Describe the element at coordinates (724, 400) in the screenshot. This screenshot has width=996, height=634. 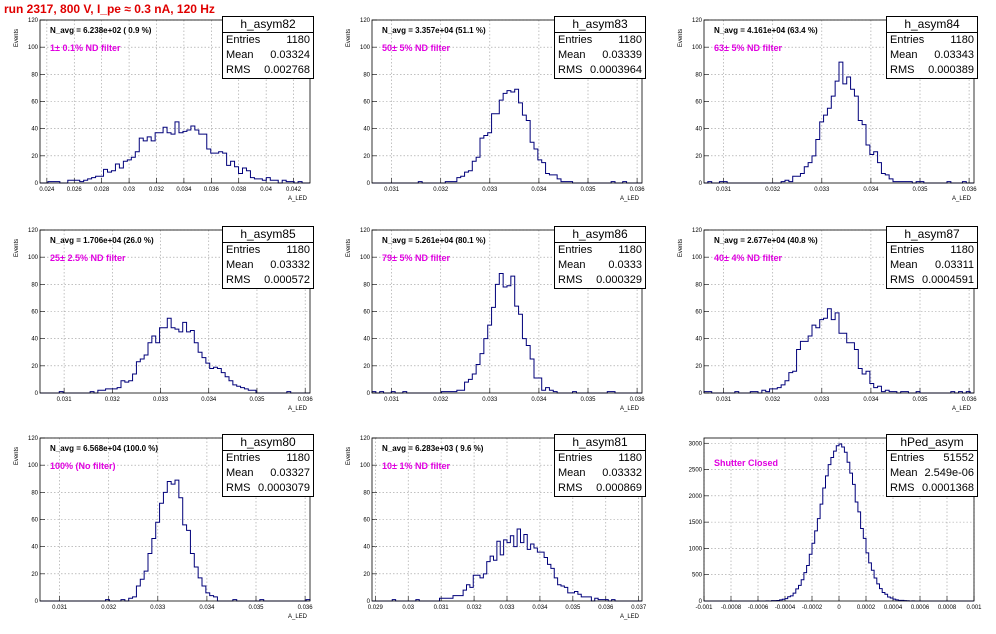
I see `x-tick-label: 0.031` at that location.